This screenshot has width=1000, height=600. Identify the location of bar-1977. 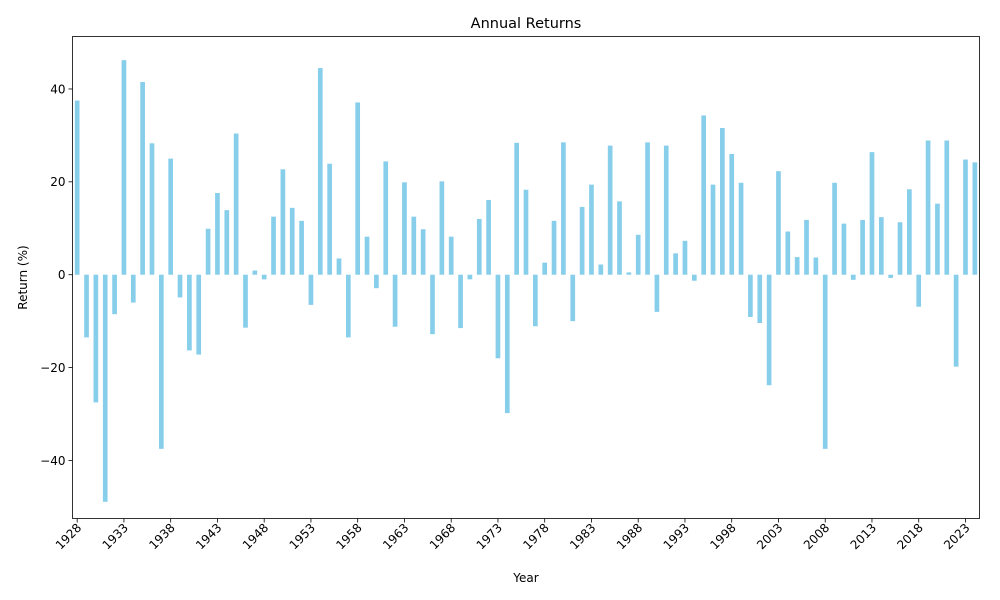
(535, 300).